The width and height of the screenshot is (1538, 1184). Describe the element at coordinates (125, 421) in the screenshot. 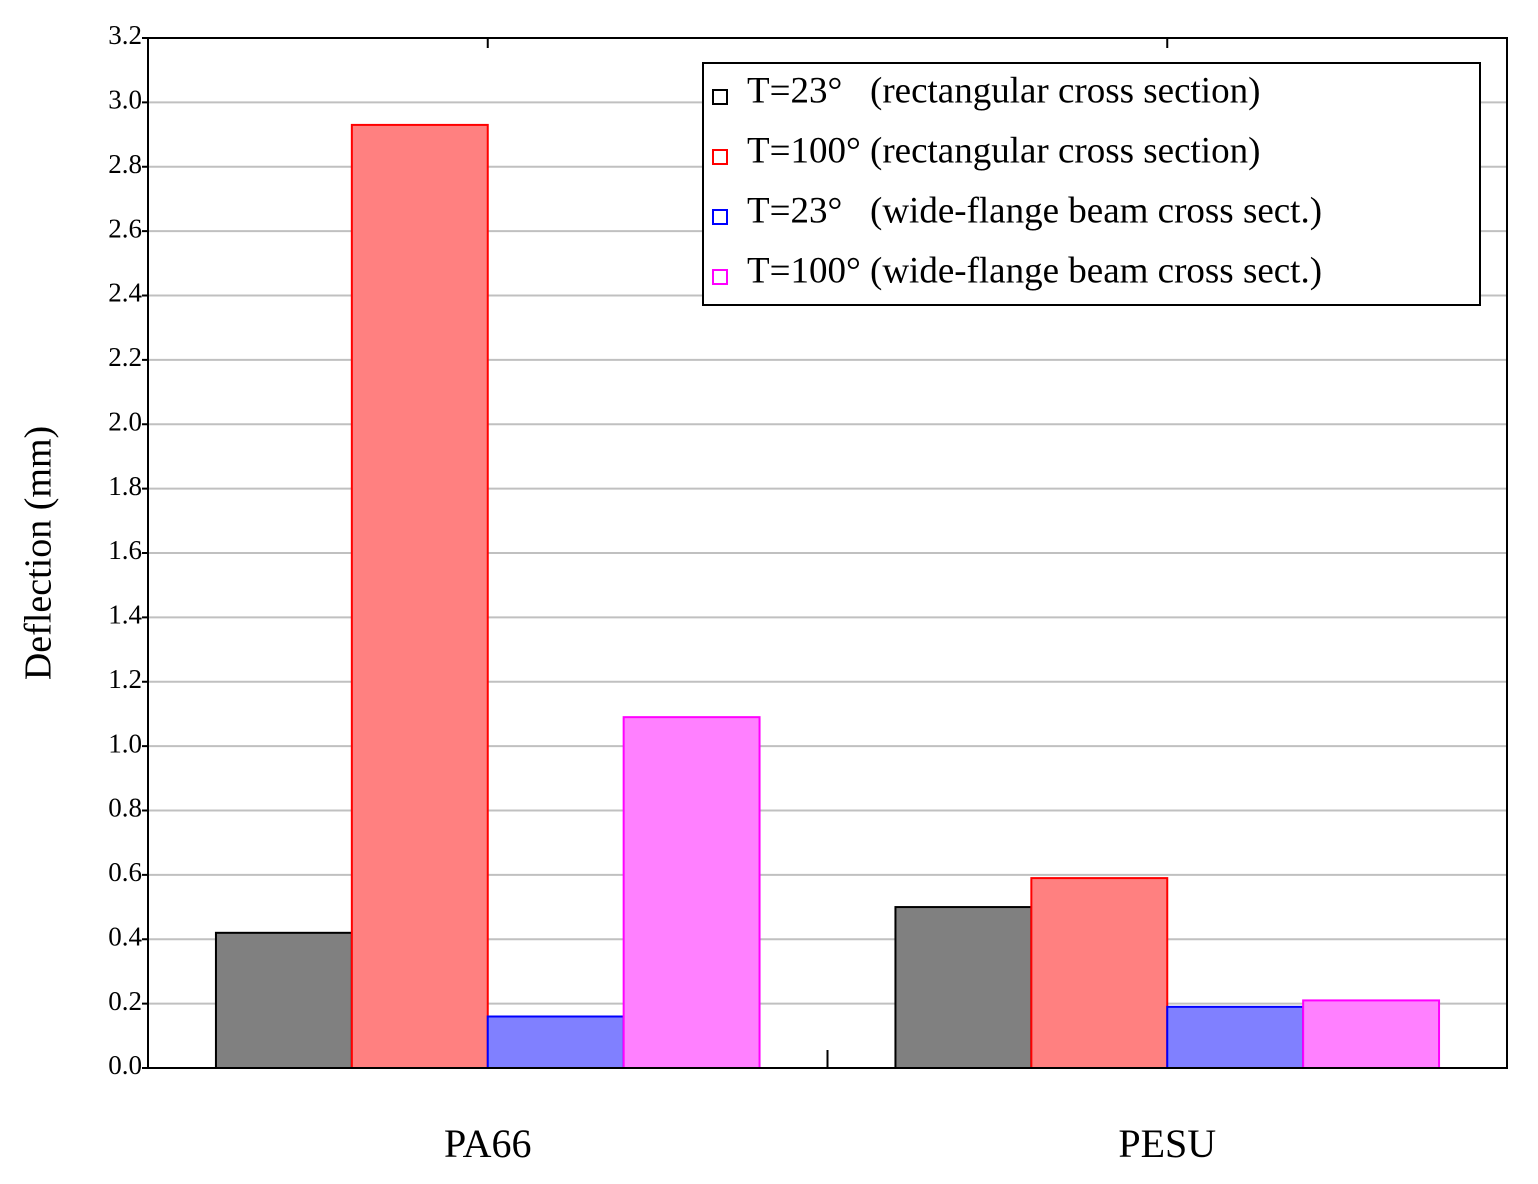

I see `y-tick-label: 2.0` at that location.